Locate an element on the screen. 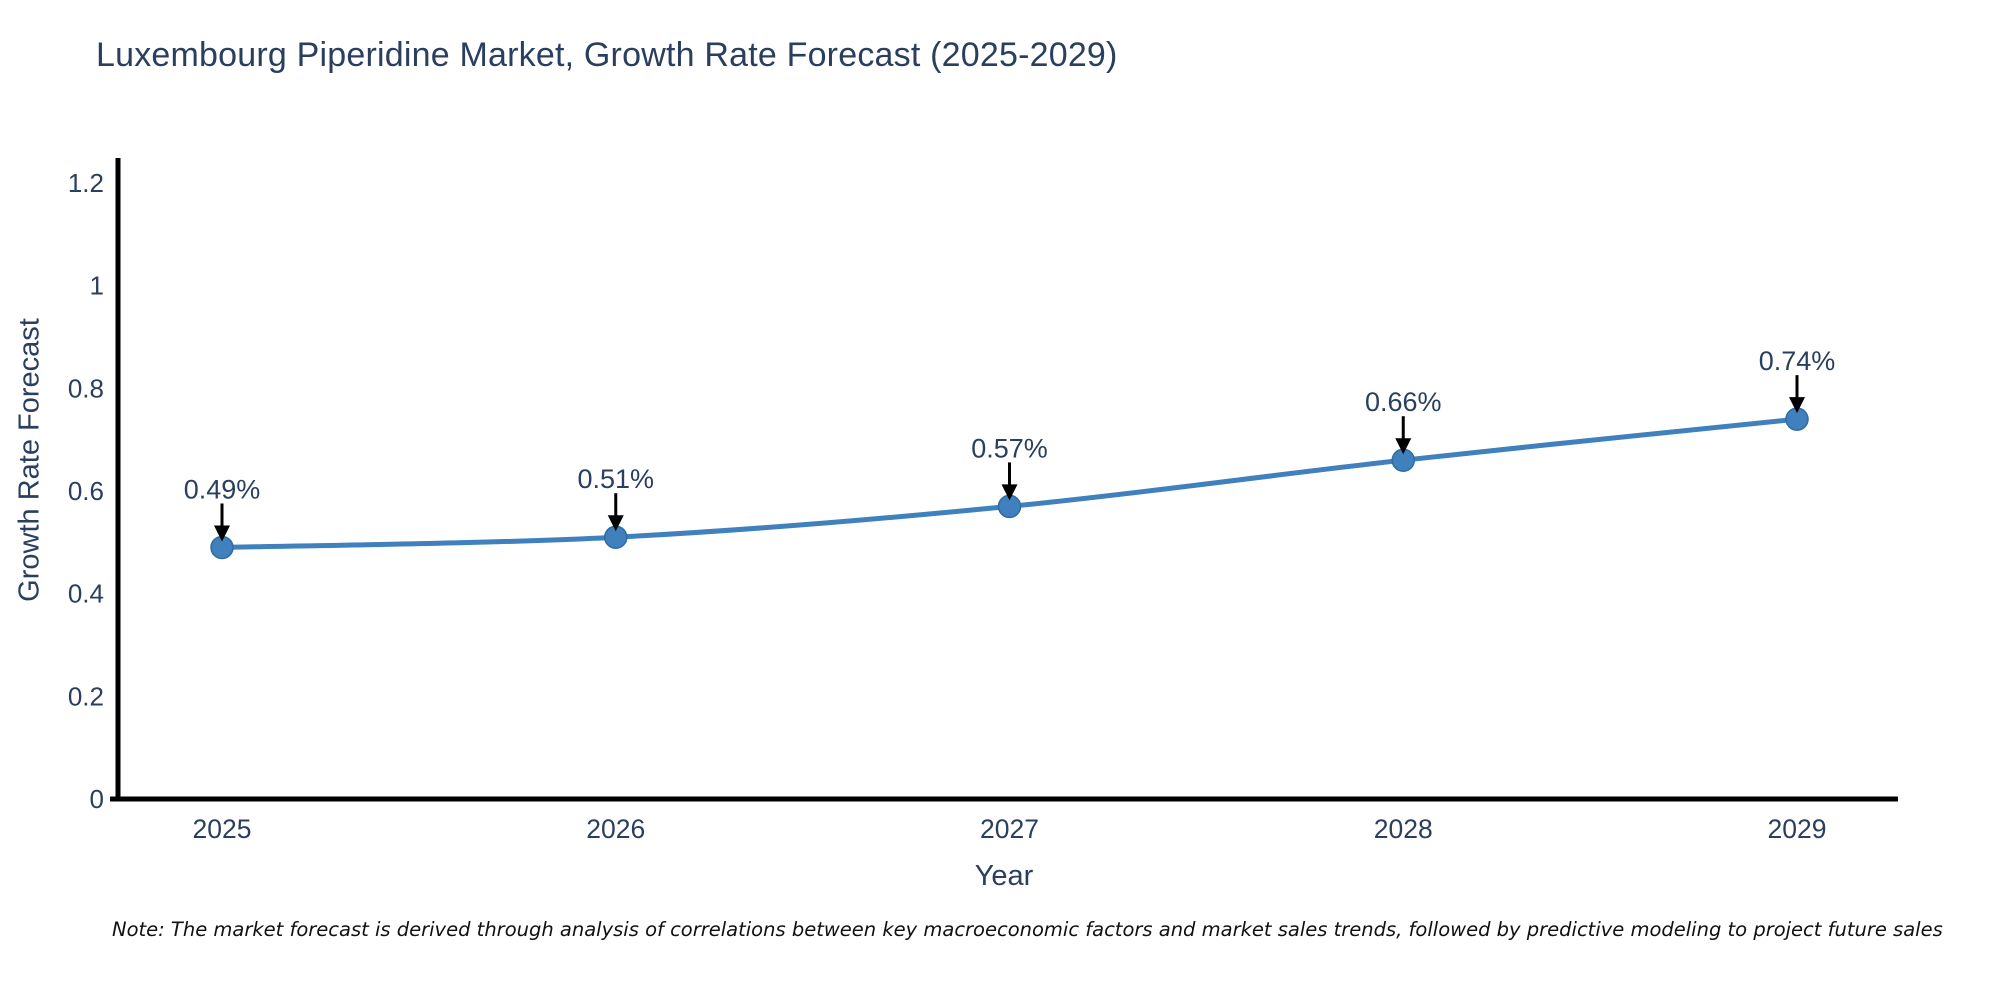  data-point-label: 0.57% is located at coordinates (1009, 448).